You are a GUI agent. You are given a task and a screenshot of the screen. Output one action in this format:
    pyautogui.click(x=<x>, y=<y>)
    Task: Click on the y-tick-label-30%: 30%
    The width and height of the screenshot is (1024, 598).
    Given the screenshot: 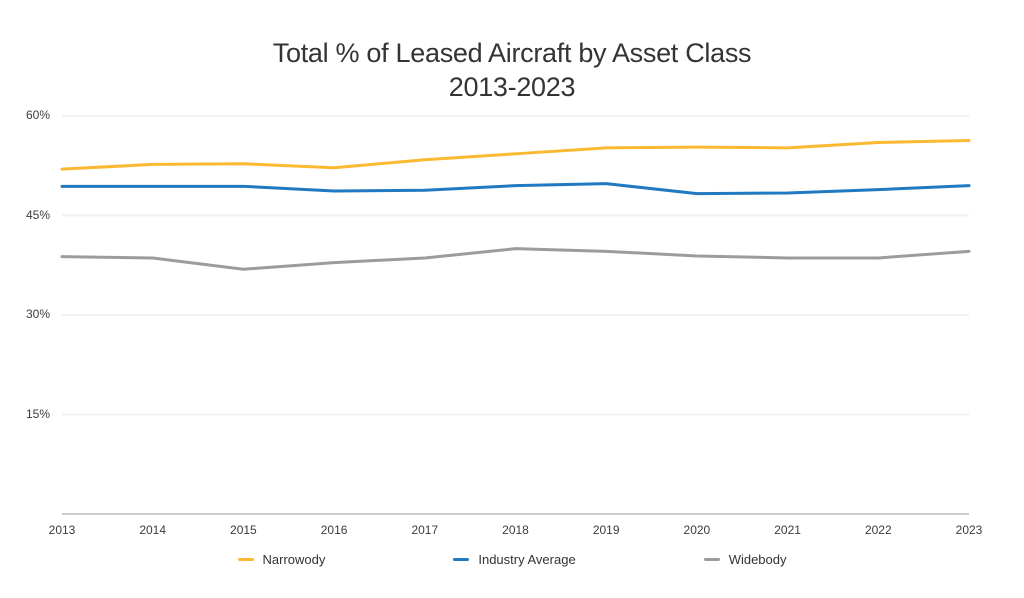 What is the action you would take?
    pyautogui.click(x=37, y=314)
    